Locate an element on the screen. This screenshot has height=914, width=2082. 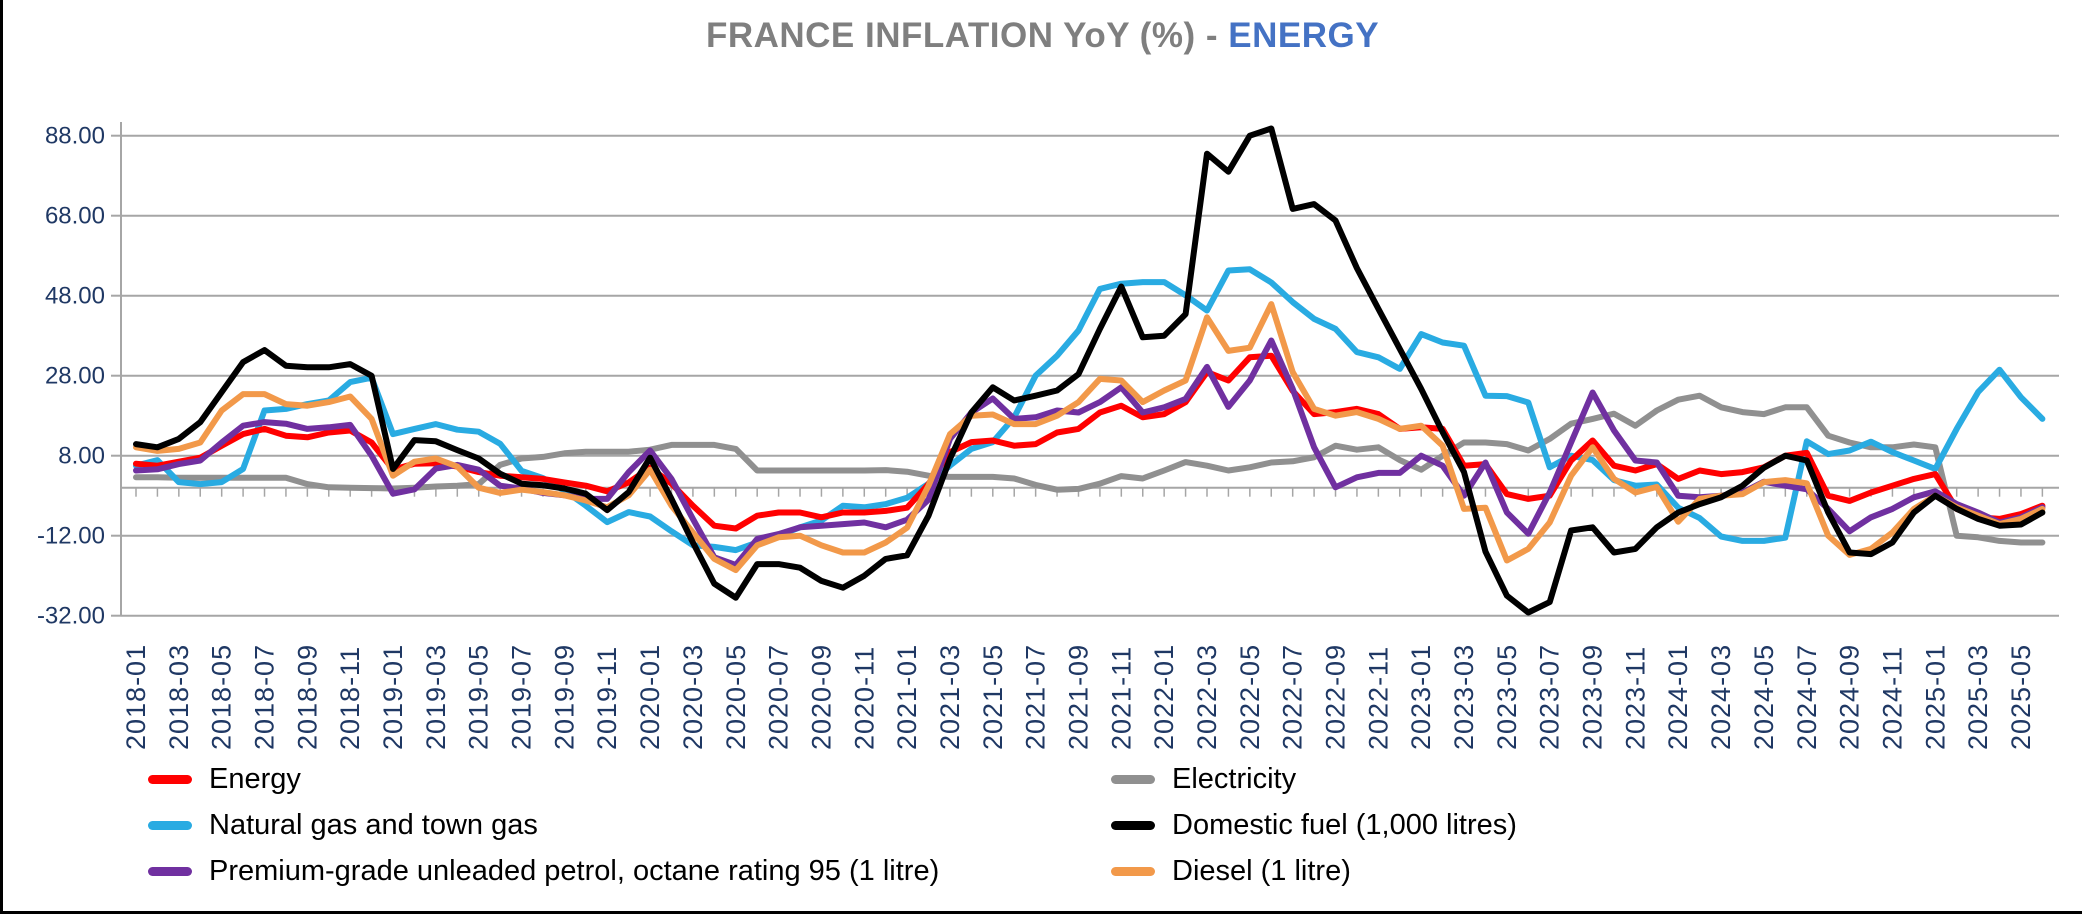
x-axis-label: 2024-11 is located at coordinates (1892, 698).